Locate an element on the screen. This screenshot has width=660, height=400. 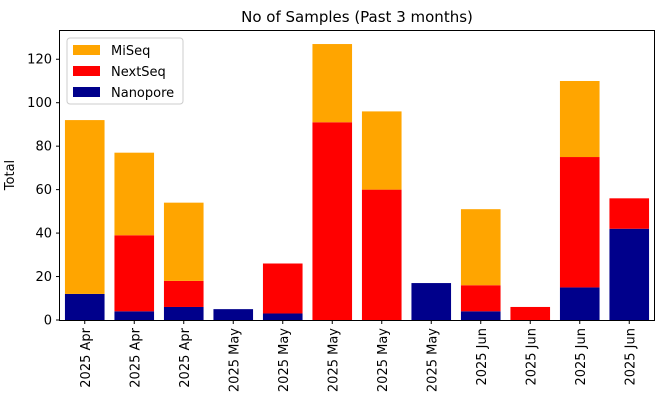
y-axis: 0 20 40 60 80 100 120 is located at coordinates (43, 191).